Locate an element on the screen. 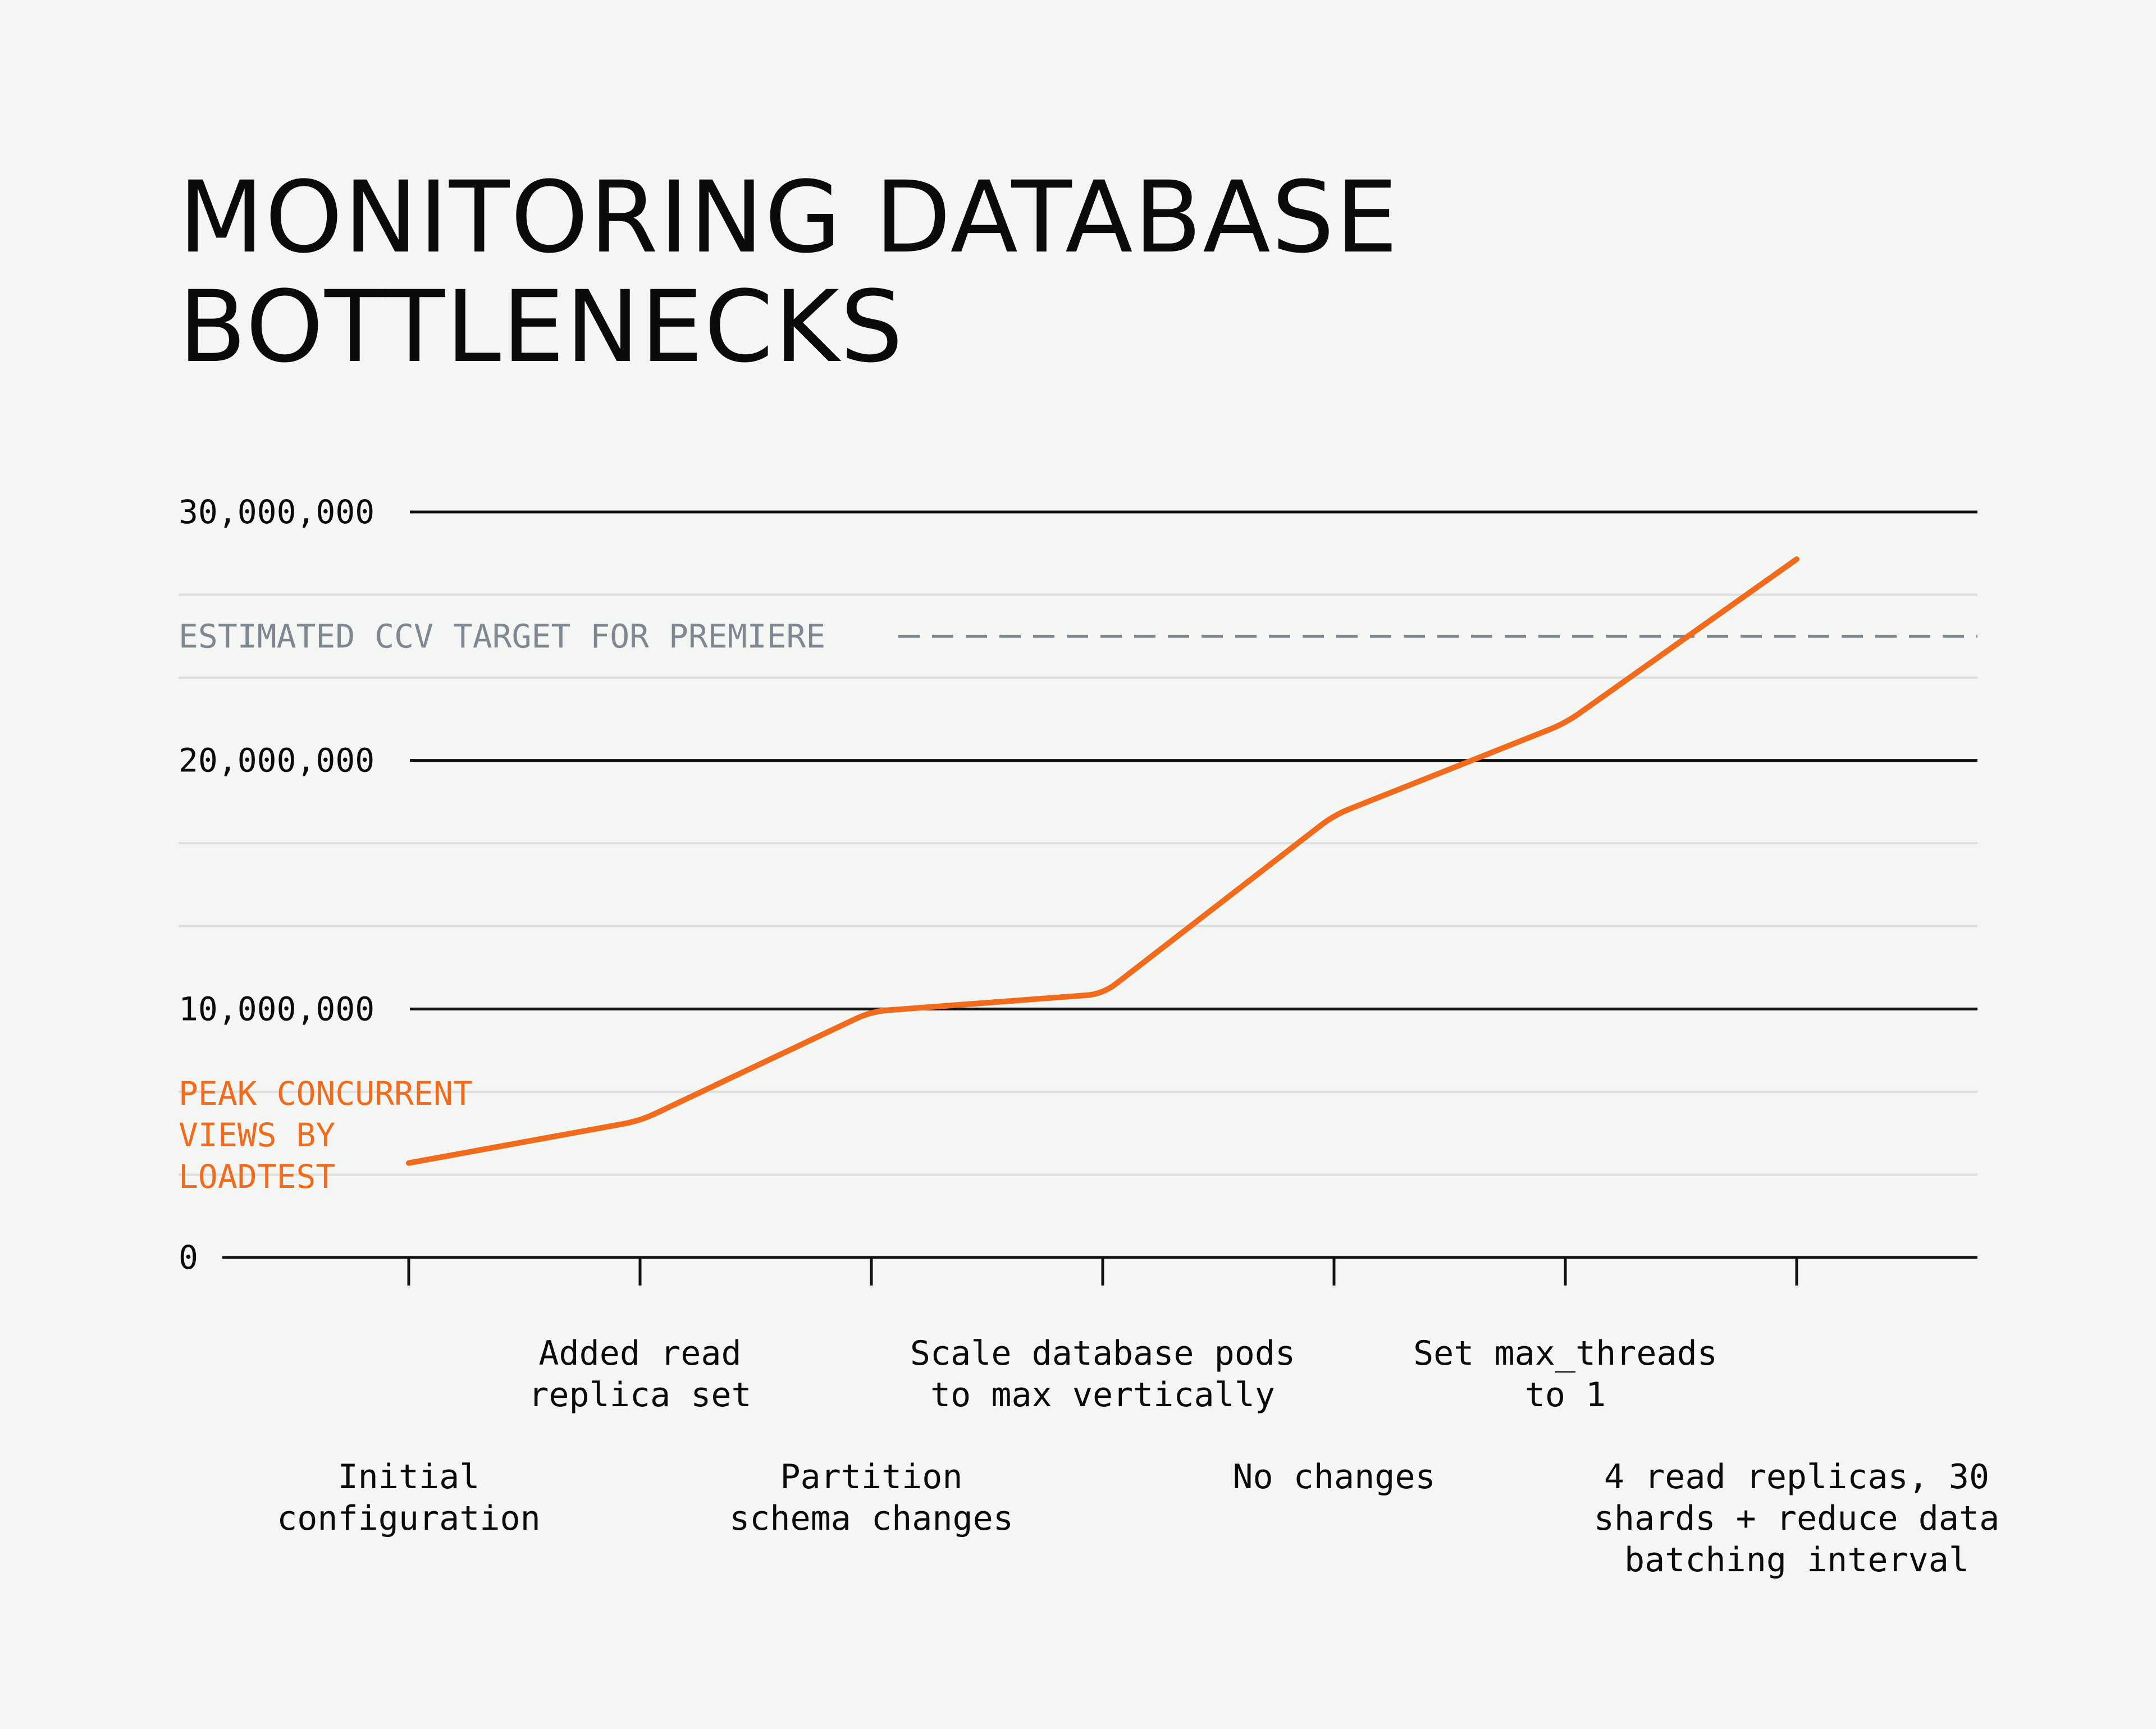  series-label-line: VIEWS BY is located at coordinates (257, 1135).